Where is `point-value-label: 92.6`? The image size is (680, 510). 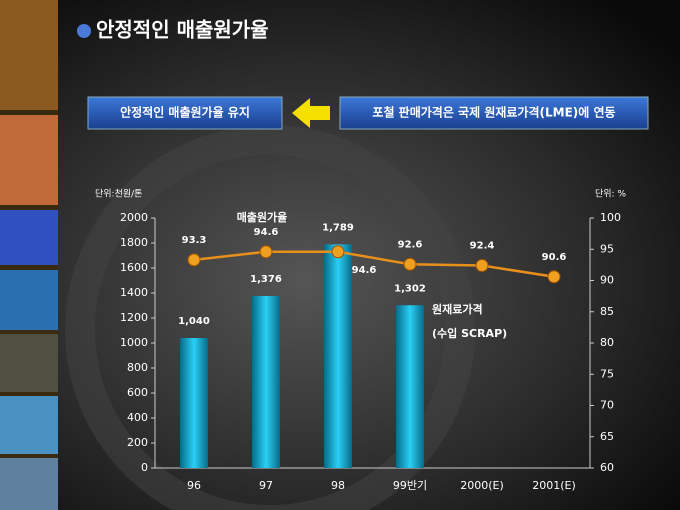 point-value-label: 92.6 is located at coordinates (410, 244).